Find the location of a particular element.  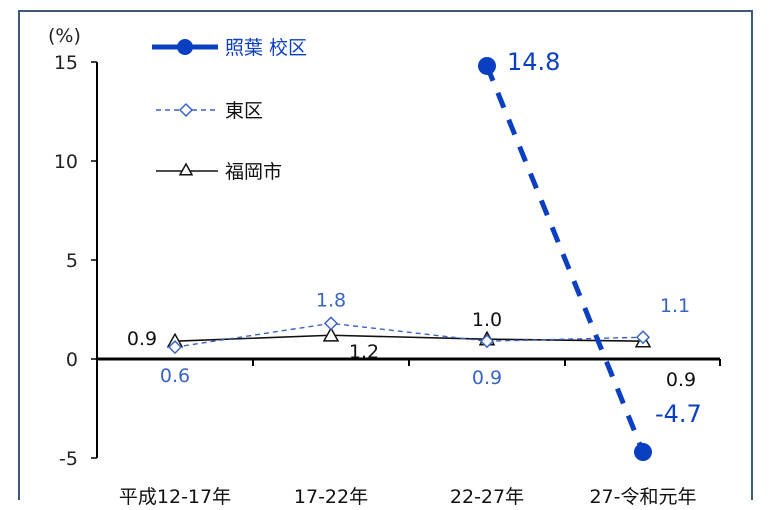

data-label: -4.7 is located at coordinates (678, 414).